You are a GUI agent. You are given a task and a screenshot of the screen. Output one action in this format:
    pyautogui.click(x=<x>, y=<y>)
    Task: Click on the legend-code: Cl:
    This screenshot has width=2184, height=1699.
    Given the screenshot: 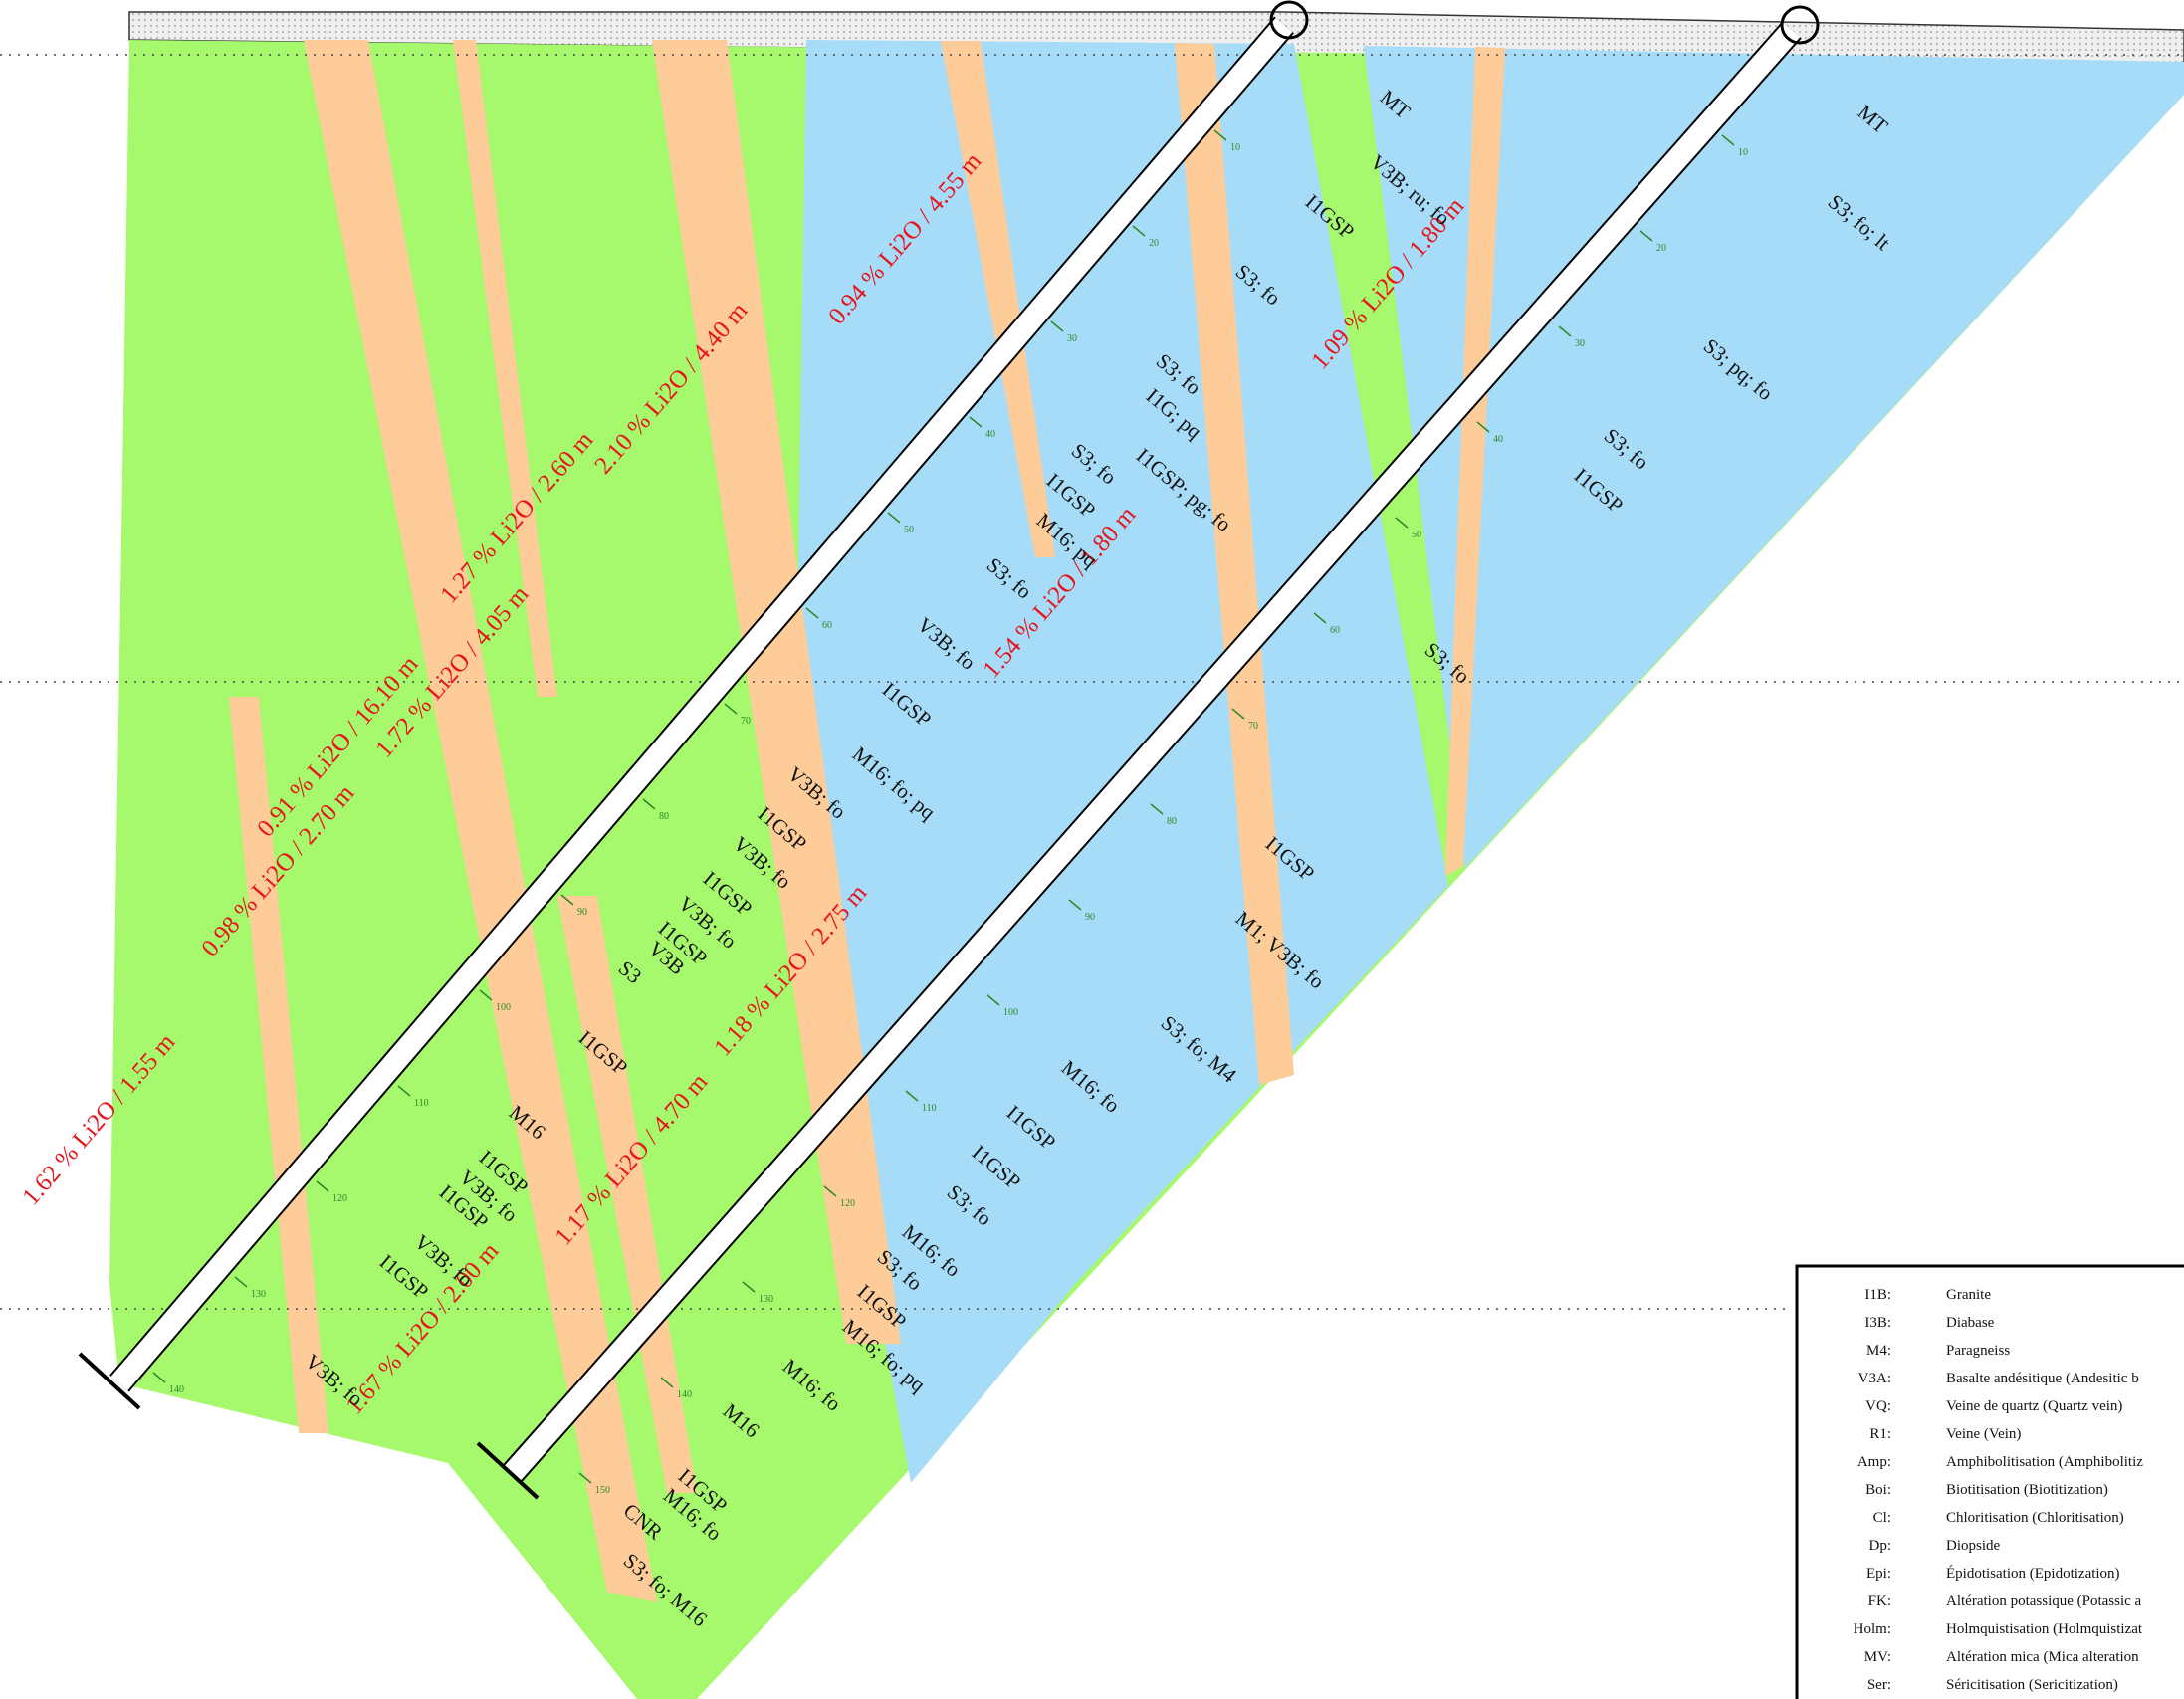 What is the action you would take?
    pyautogui.click(x=1882, y=1518)
    